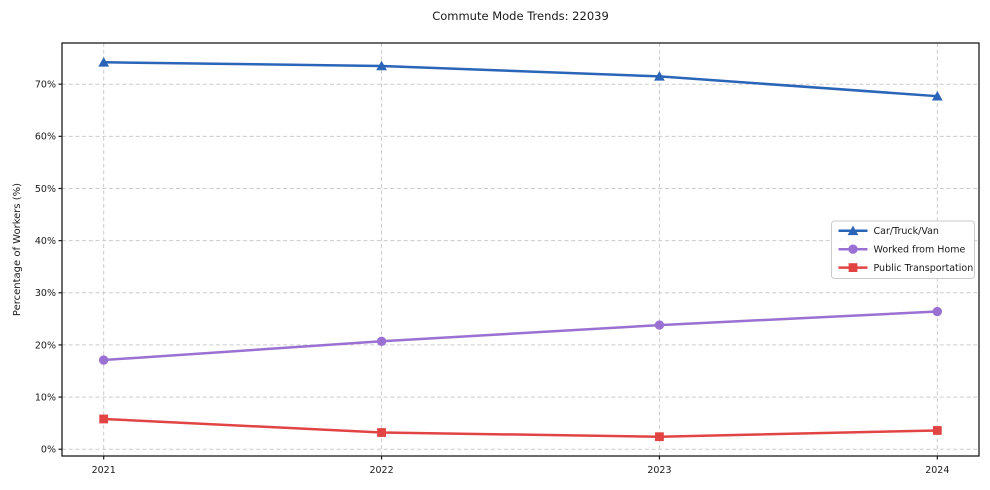 Image resolution: width=990 pixels, height=490 pixels. I want to click on legend-entry: Public Transportation, so click(906, 268).